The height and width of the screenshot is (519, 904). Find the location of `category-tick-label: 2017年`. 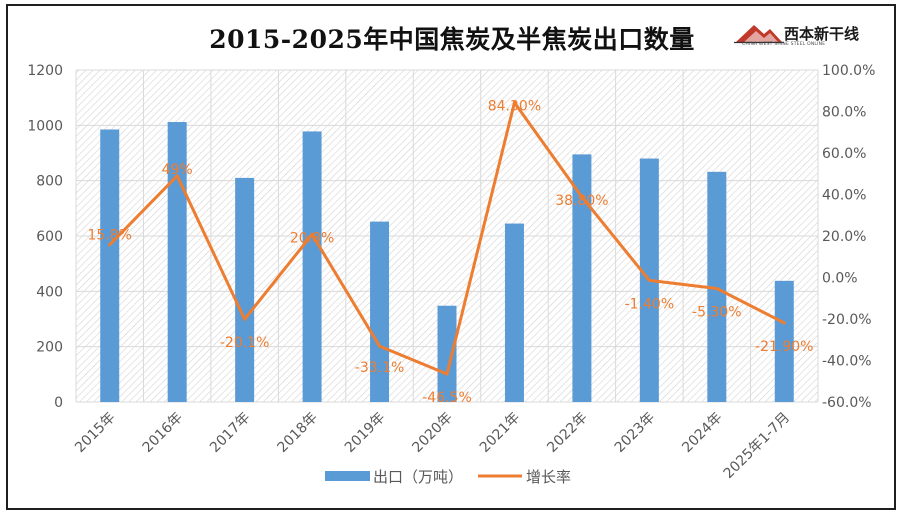

category-tick-label: 2017年 is located at coordinates (230, 433).